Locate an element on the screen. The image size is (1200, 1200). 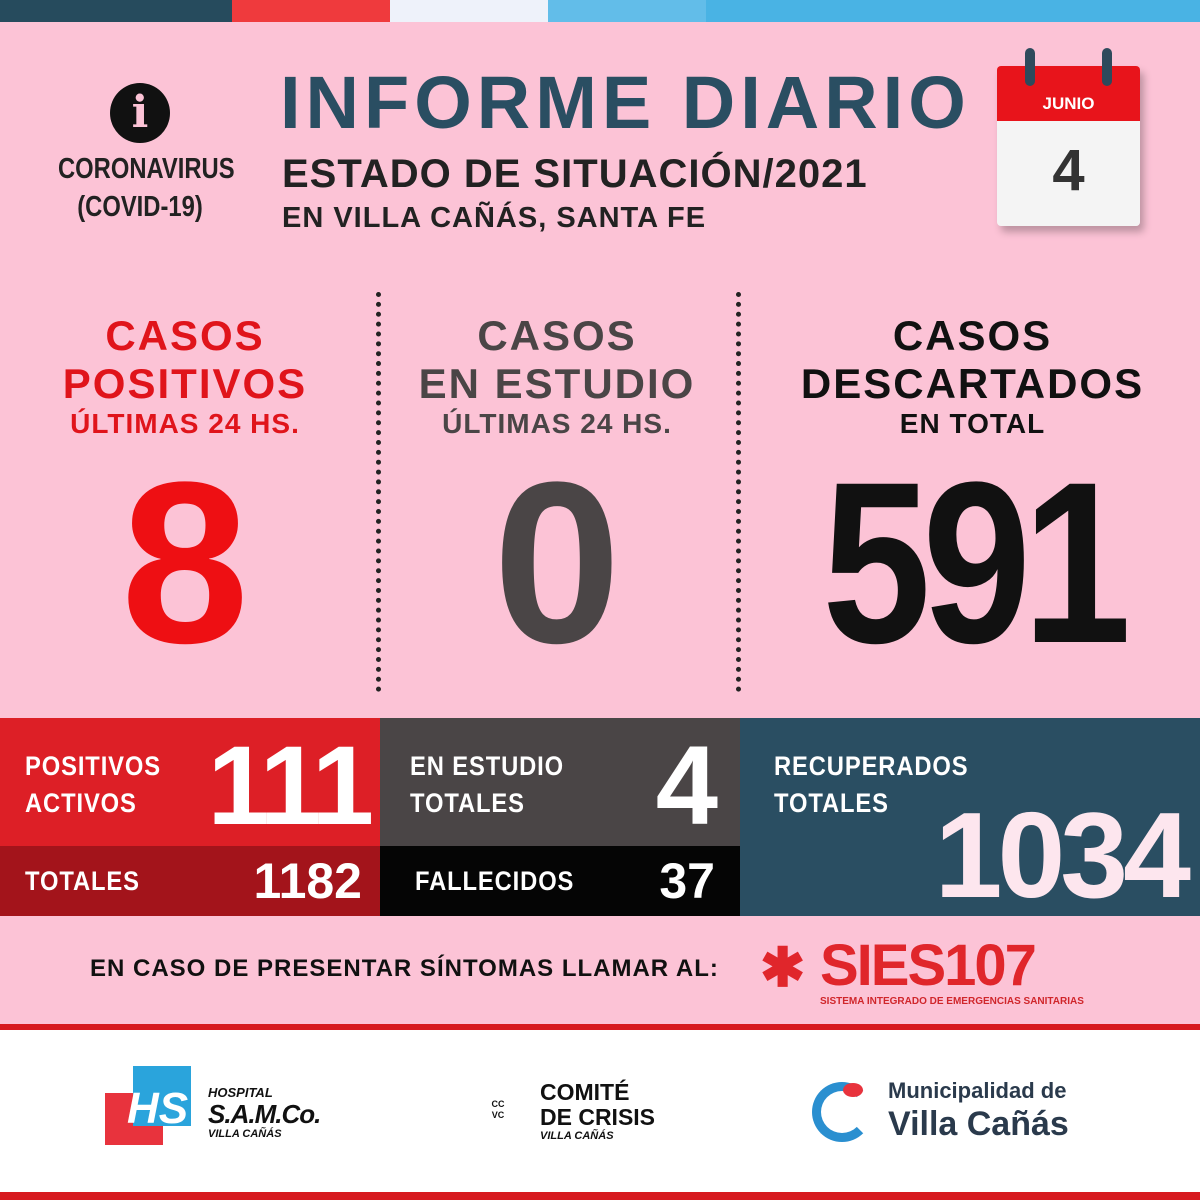
hospital-mark: HS is located at coordinates (158, 1108).